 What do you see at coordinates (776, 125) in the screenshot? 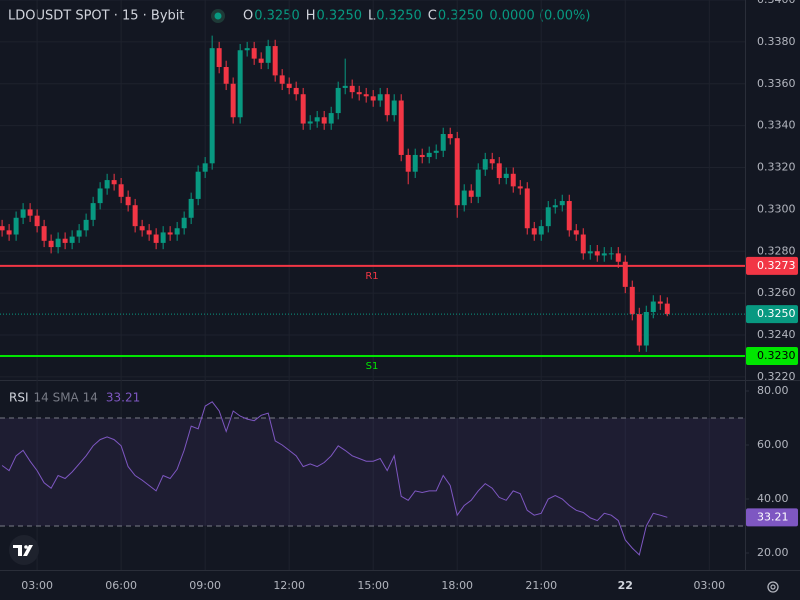
I see `y-tick-label: 0.3340` at bounding box center [776, 125].